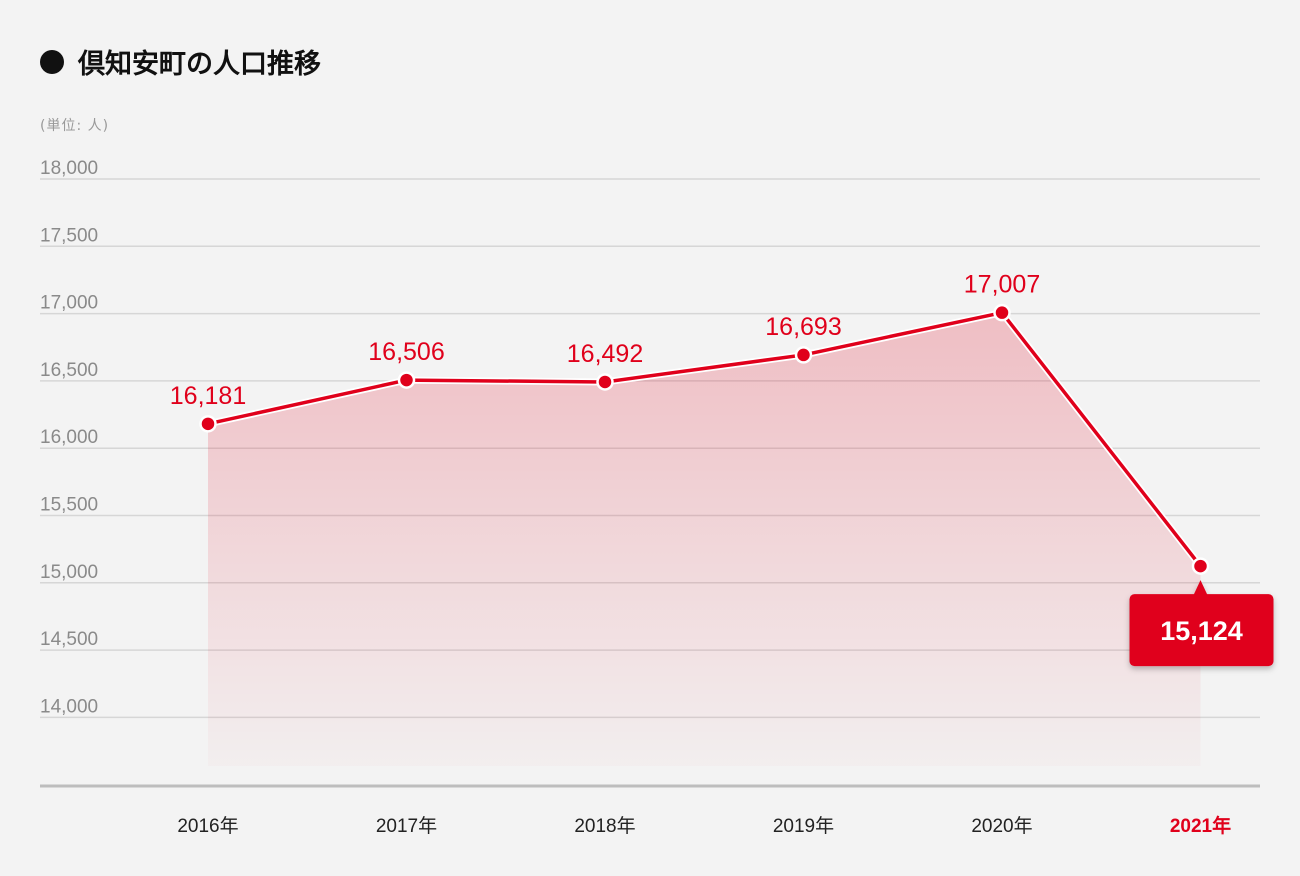 The image size is (1300, 876). What do you see at coordinates (208, 396) in the screenshot?
I see `data-label: 16,181` at bounding box center [208, 396].